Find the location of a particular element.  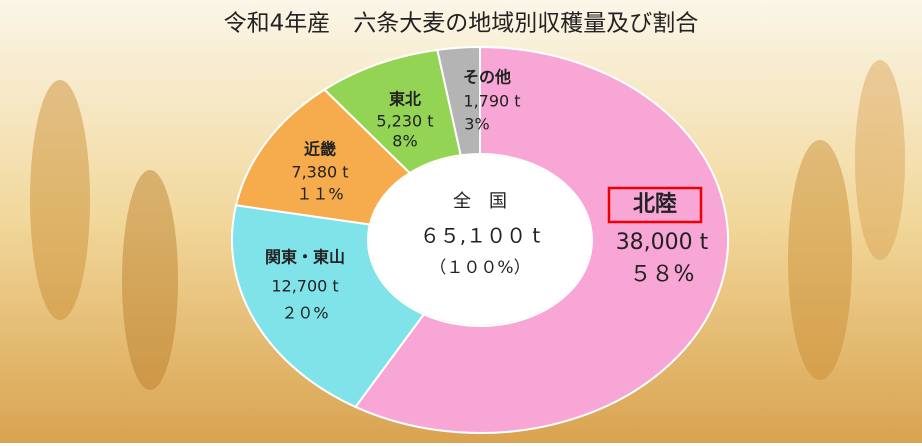

tonne-label: 7,380 t is located at coordinates (319, 172).